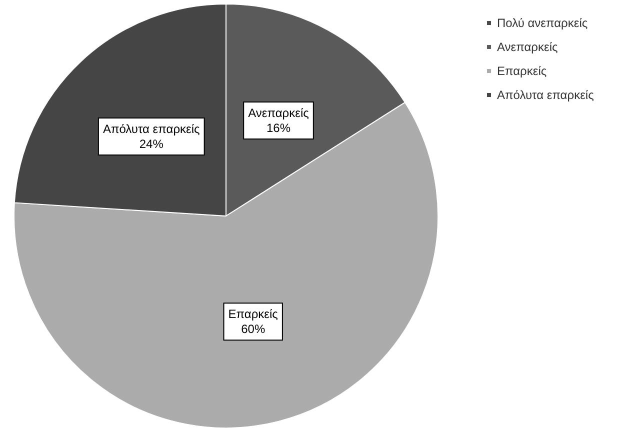  I want to click on data-label: 16%, so click(278, 127).